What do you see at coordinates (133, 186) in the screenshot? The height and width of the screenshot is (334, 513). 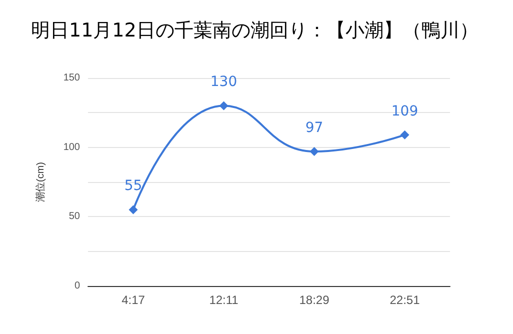 I see `data-label: 55` at bounding box center [133, 186].